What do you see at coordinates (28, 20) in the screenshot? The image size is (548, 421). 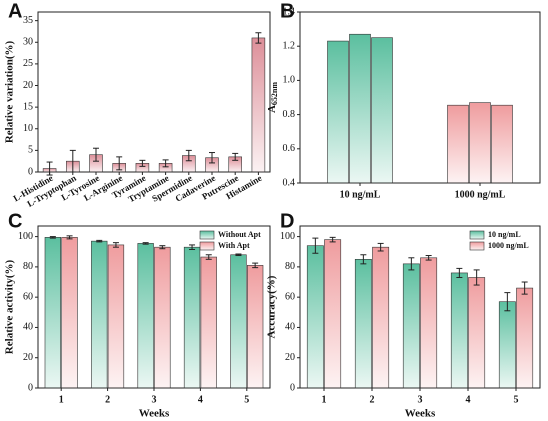 I see `y-tick-label: 35` at bounding box center [28, 20].